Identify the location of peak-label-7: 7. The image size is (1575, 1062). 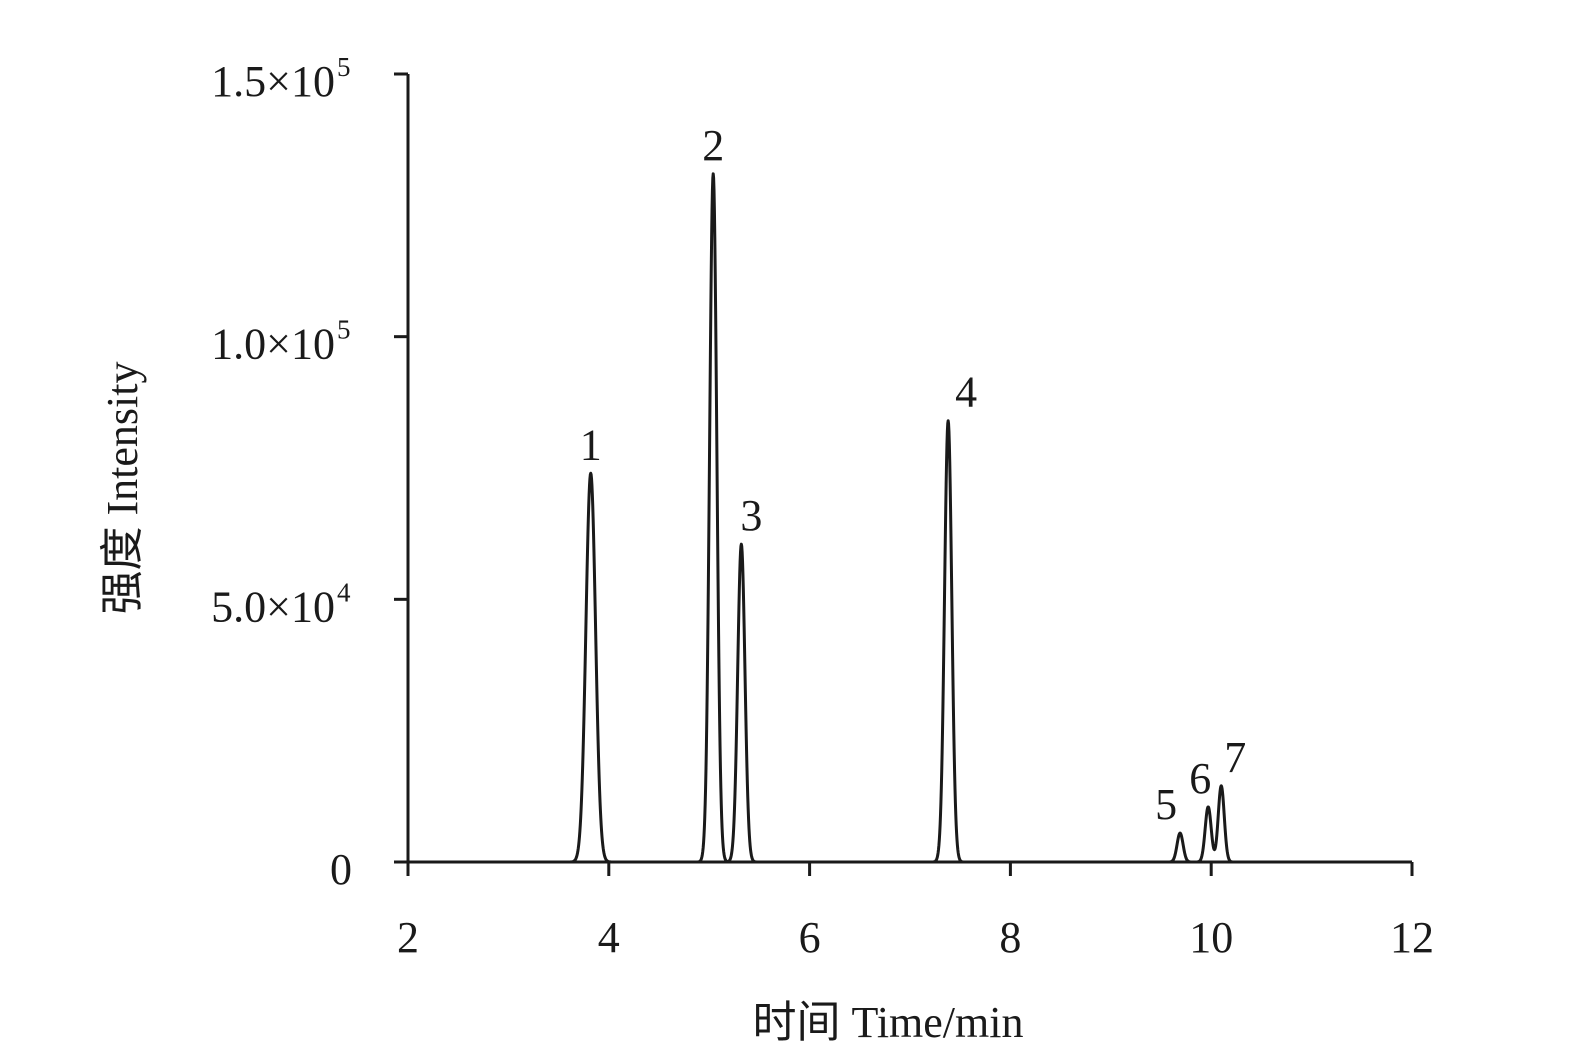
(1235, 757).